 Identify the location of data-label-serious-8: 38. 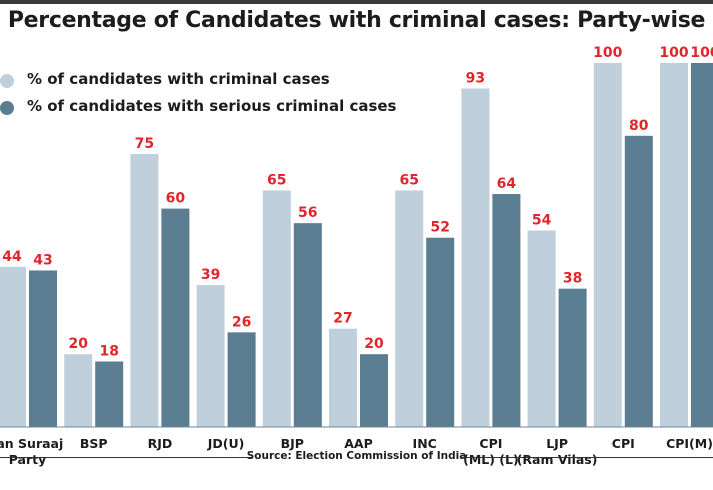
(572, 279).